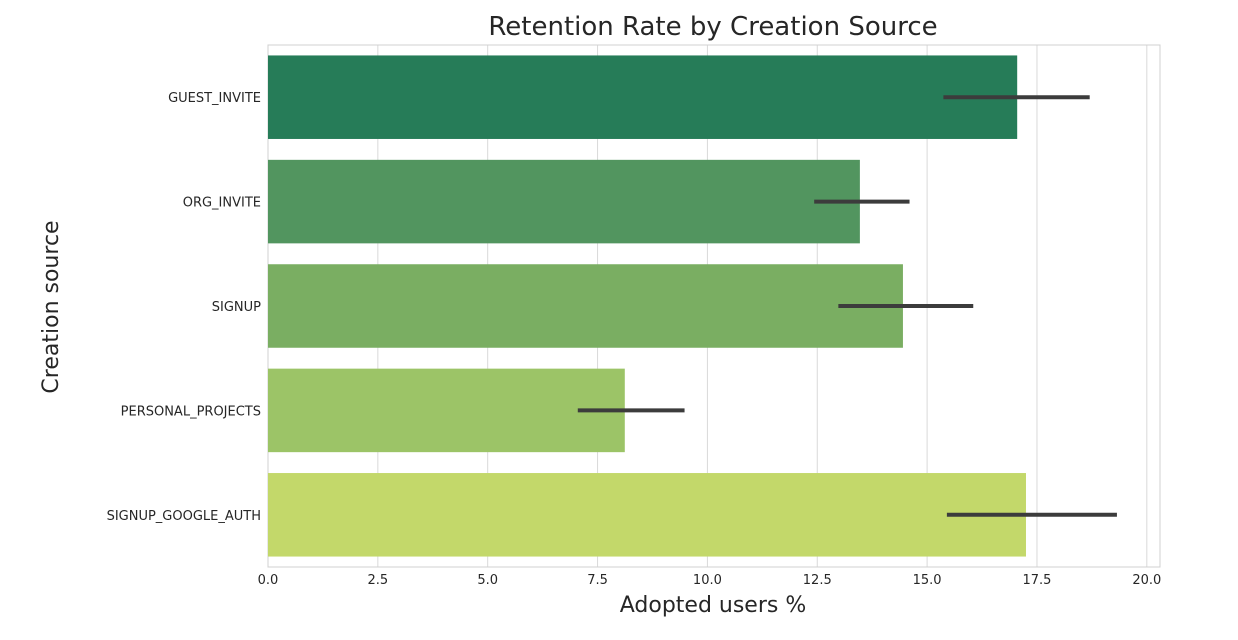  Describe the element at coordinates (378, 580) in the screenshot. I see `x-tick-label: 2.5` at that location.